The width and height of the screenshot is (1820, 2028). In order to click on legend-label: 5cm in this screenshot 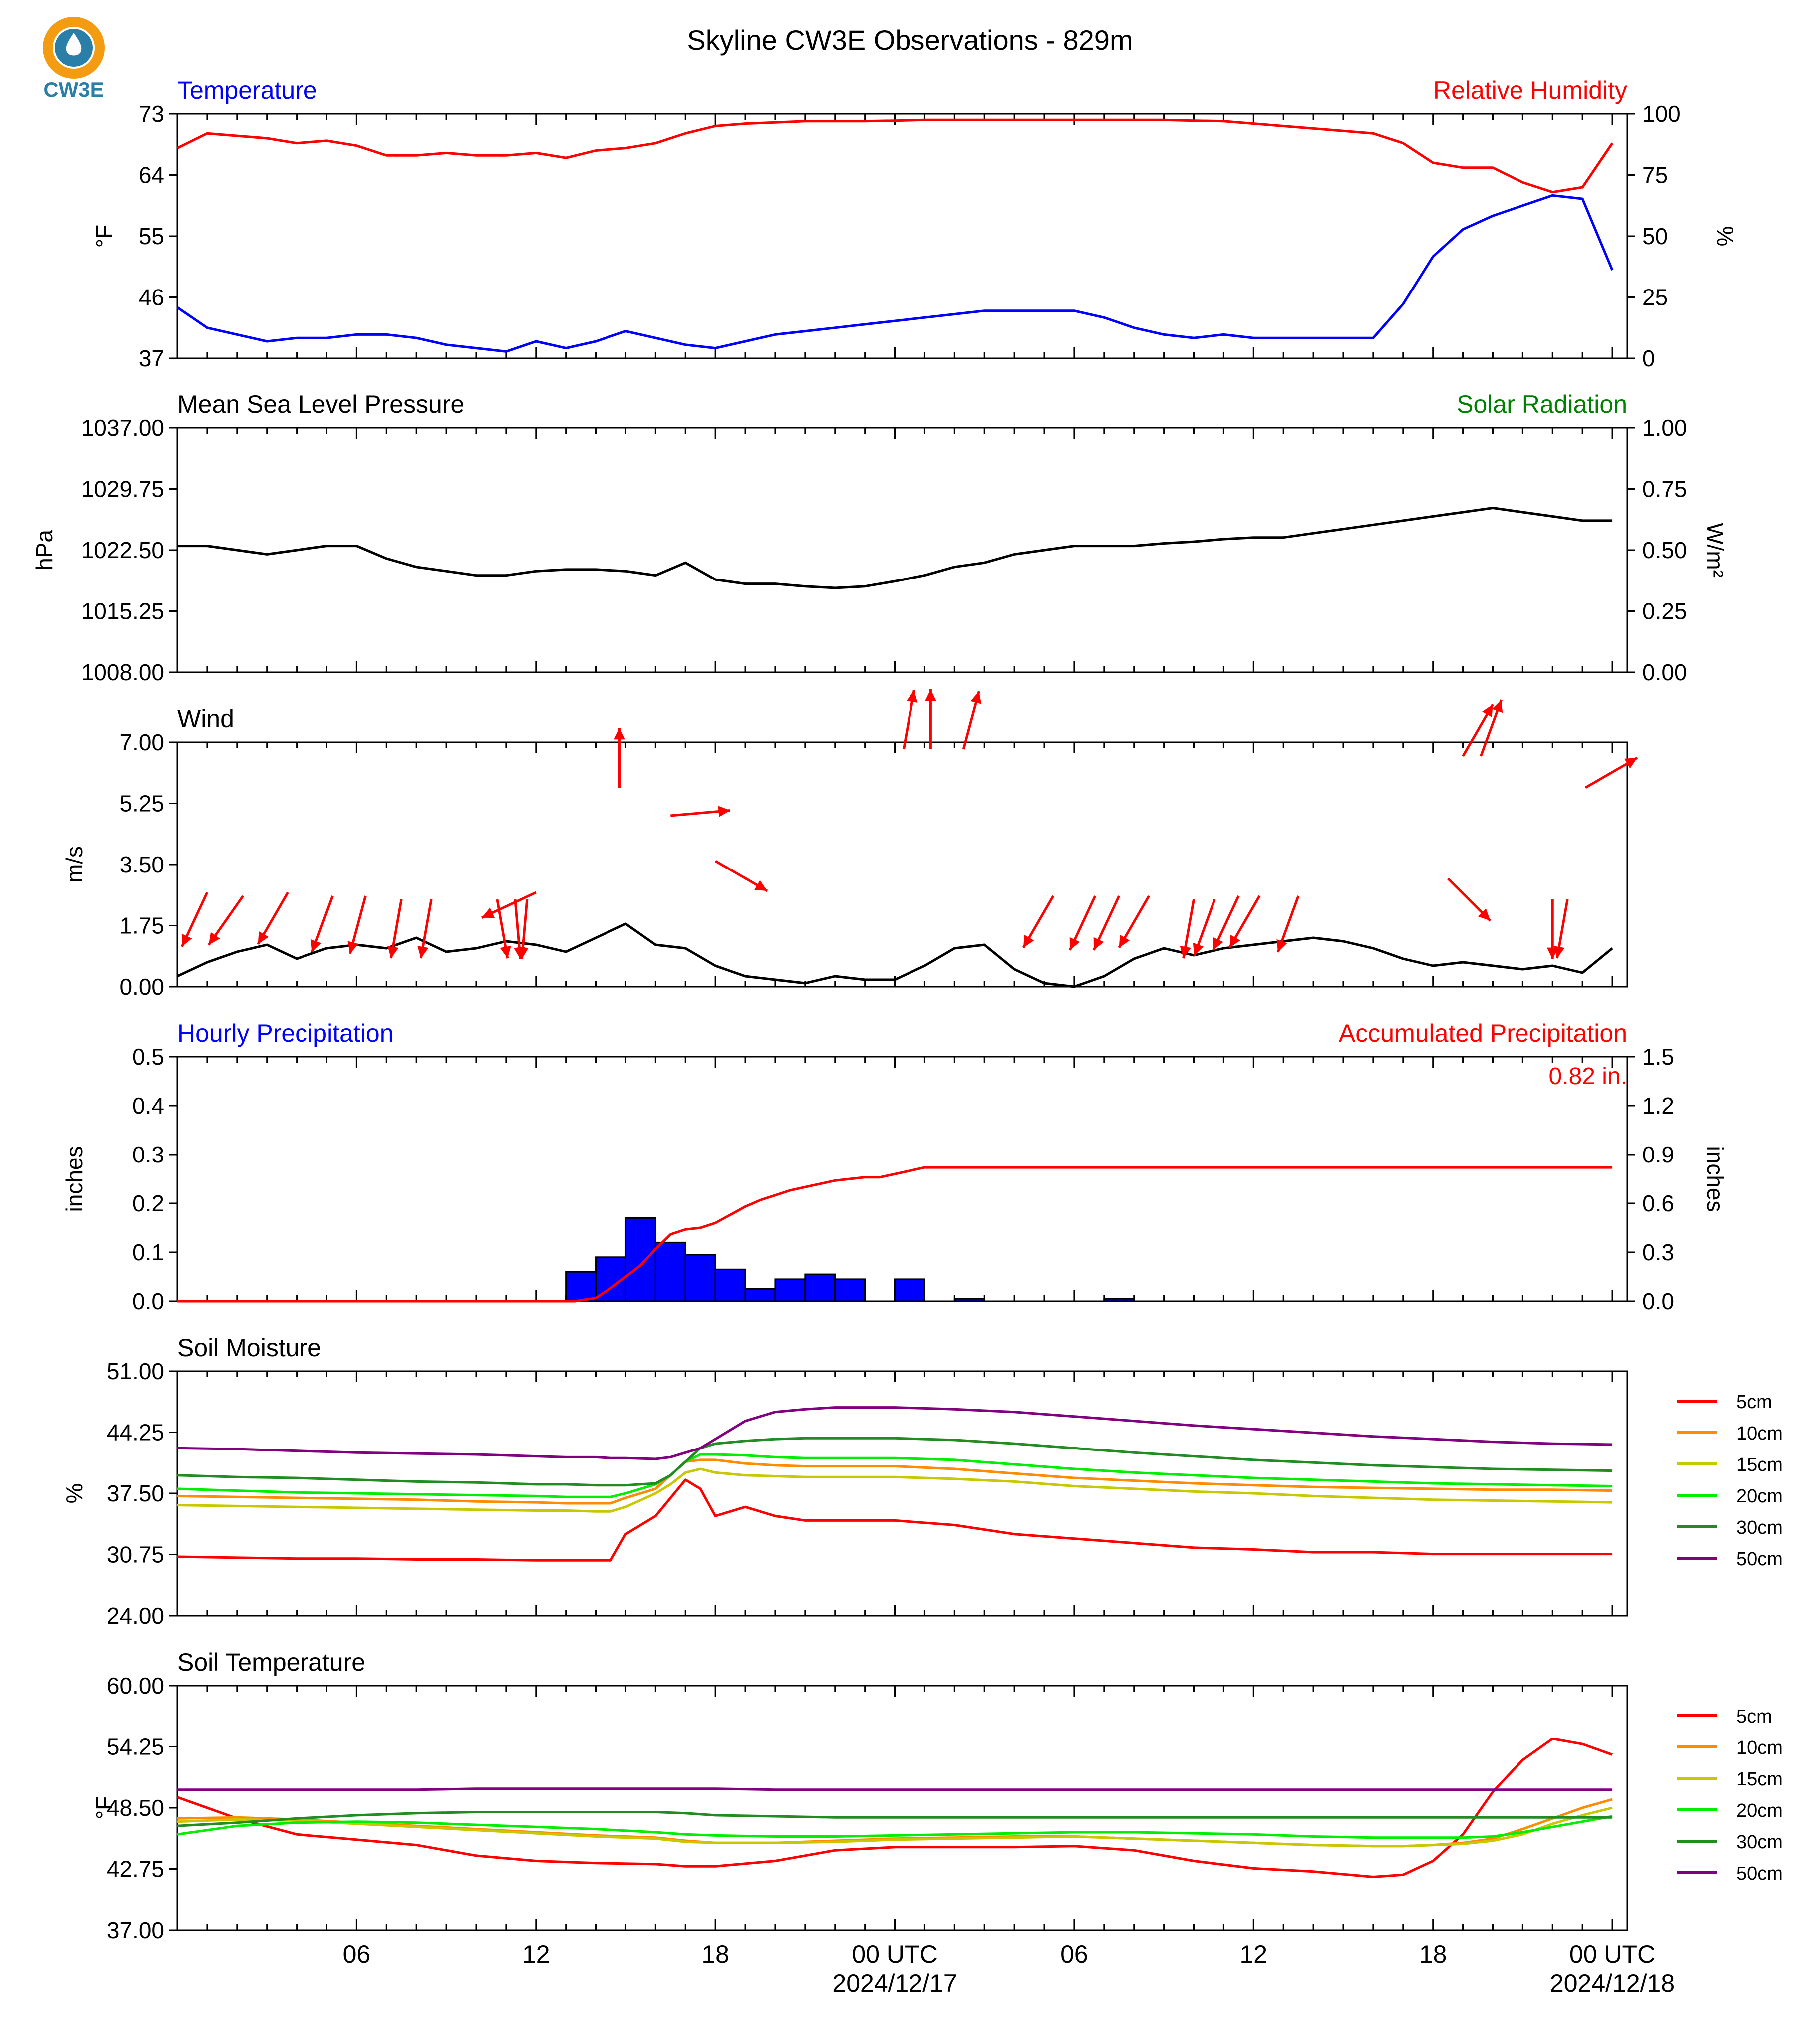, I will do `click(1754, 1402)`.